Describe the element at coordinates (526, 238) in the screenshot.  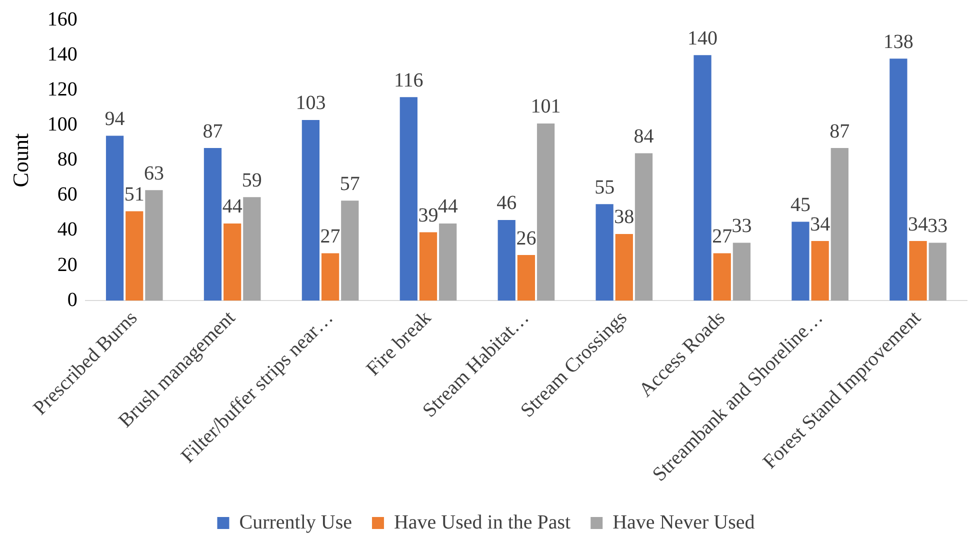
I see `data-label: 26` at that location.